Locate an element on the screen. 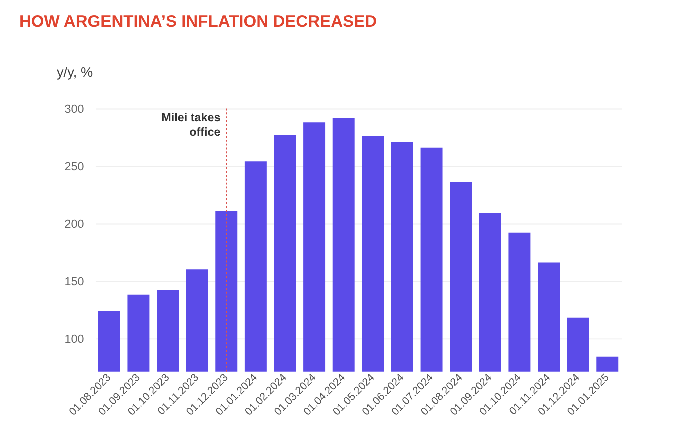 The height and width of the screenshot is (441, 680). y-tick-label: 200 is located at coordinates (74, 225).